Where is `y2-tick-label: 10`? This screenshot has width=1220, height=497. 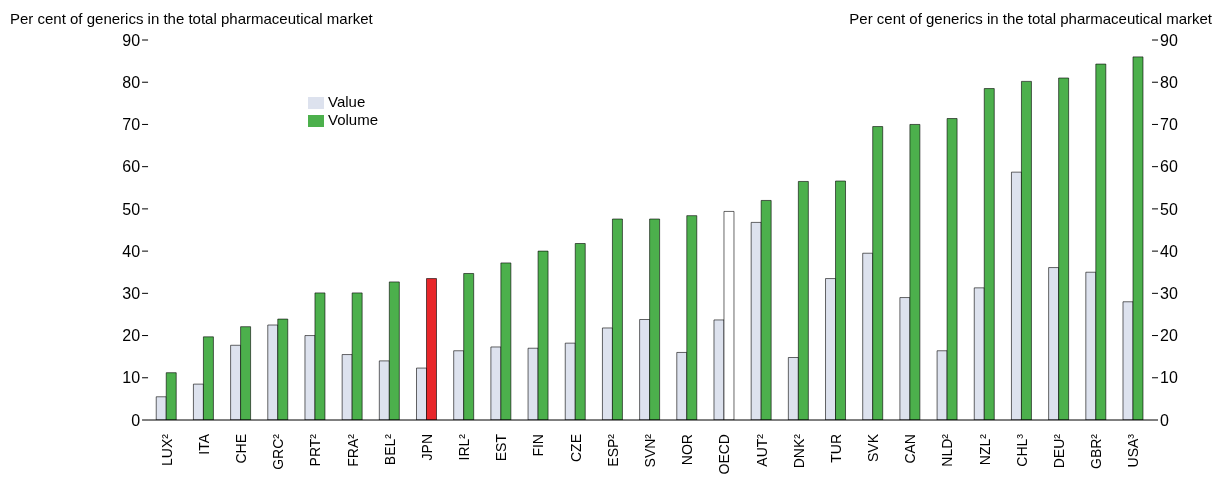 y2-tick-label: 10 is located at coordinates (1169, 378).